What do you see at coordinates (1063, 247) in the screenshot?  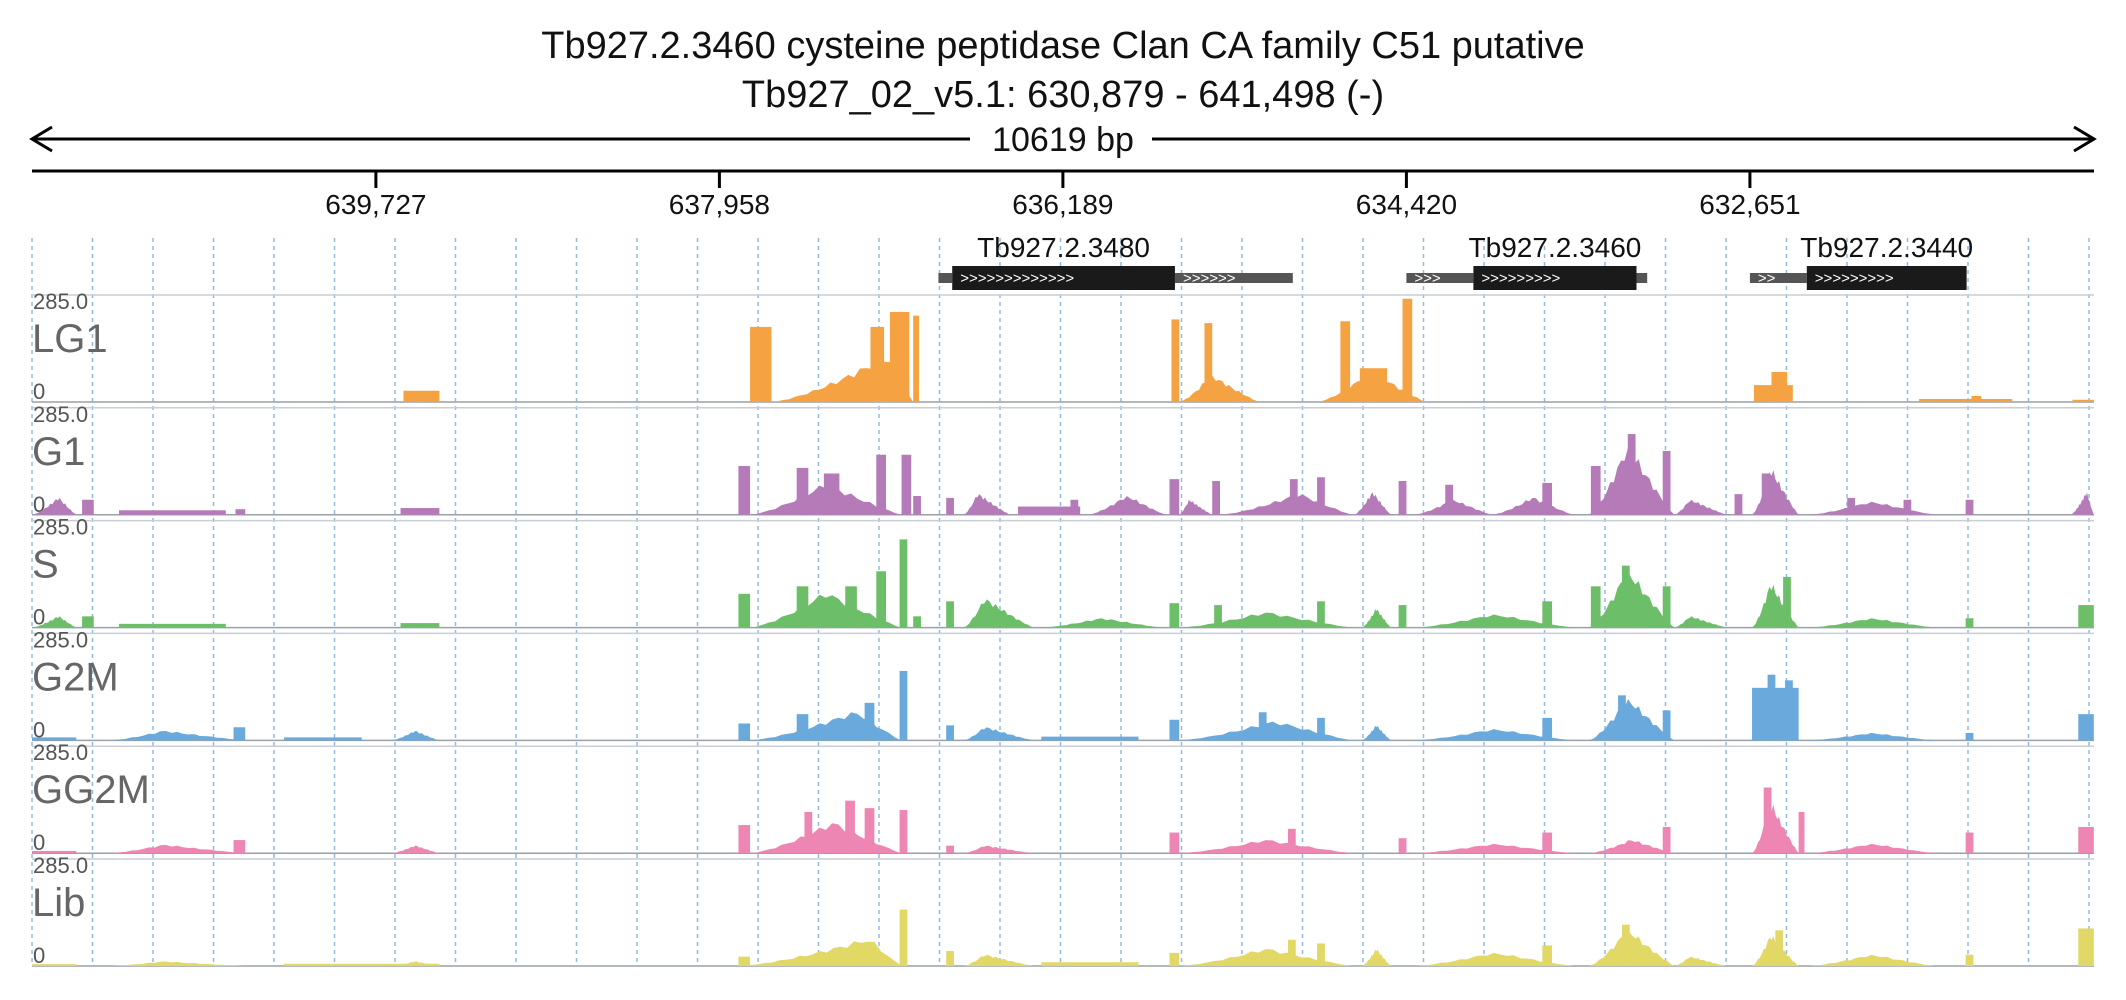 I see `gene-label: Tb927.2.3480` at bounding box center [1063, 247].